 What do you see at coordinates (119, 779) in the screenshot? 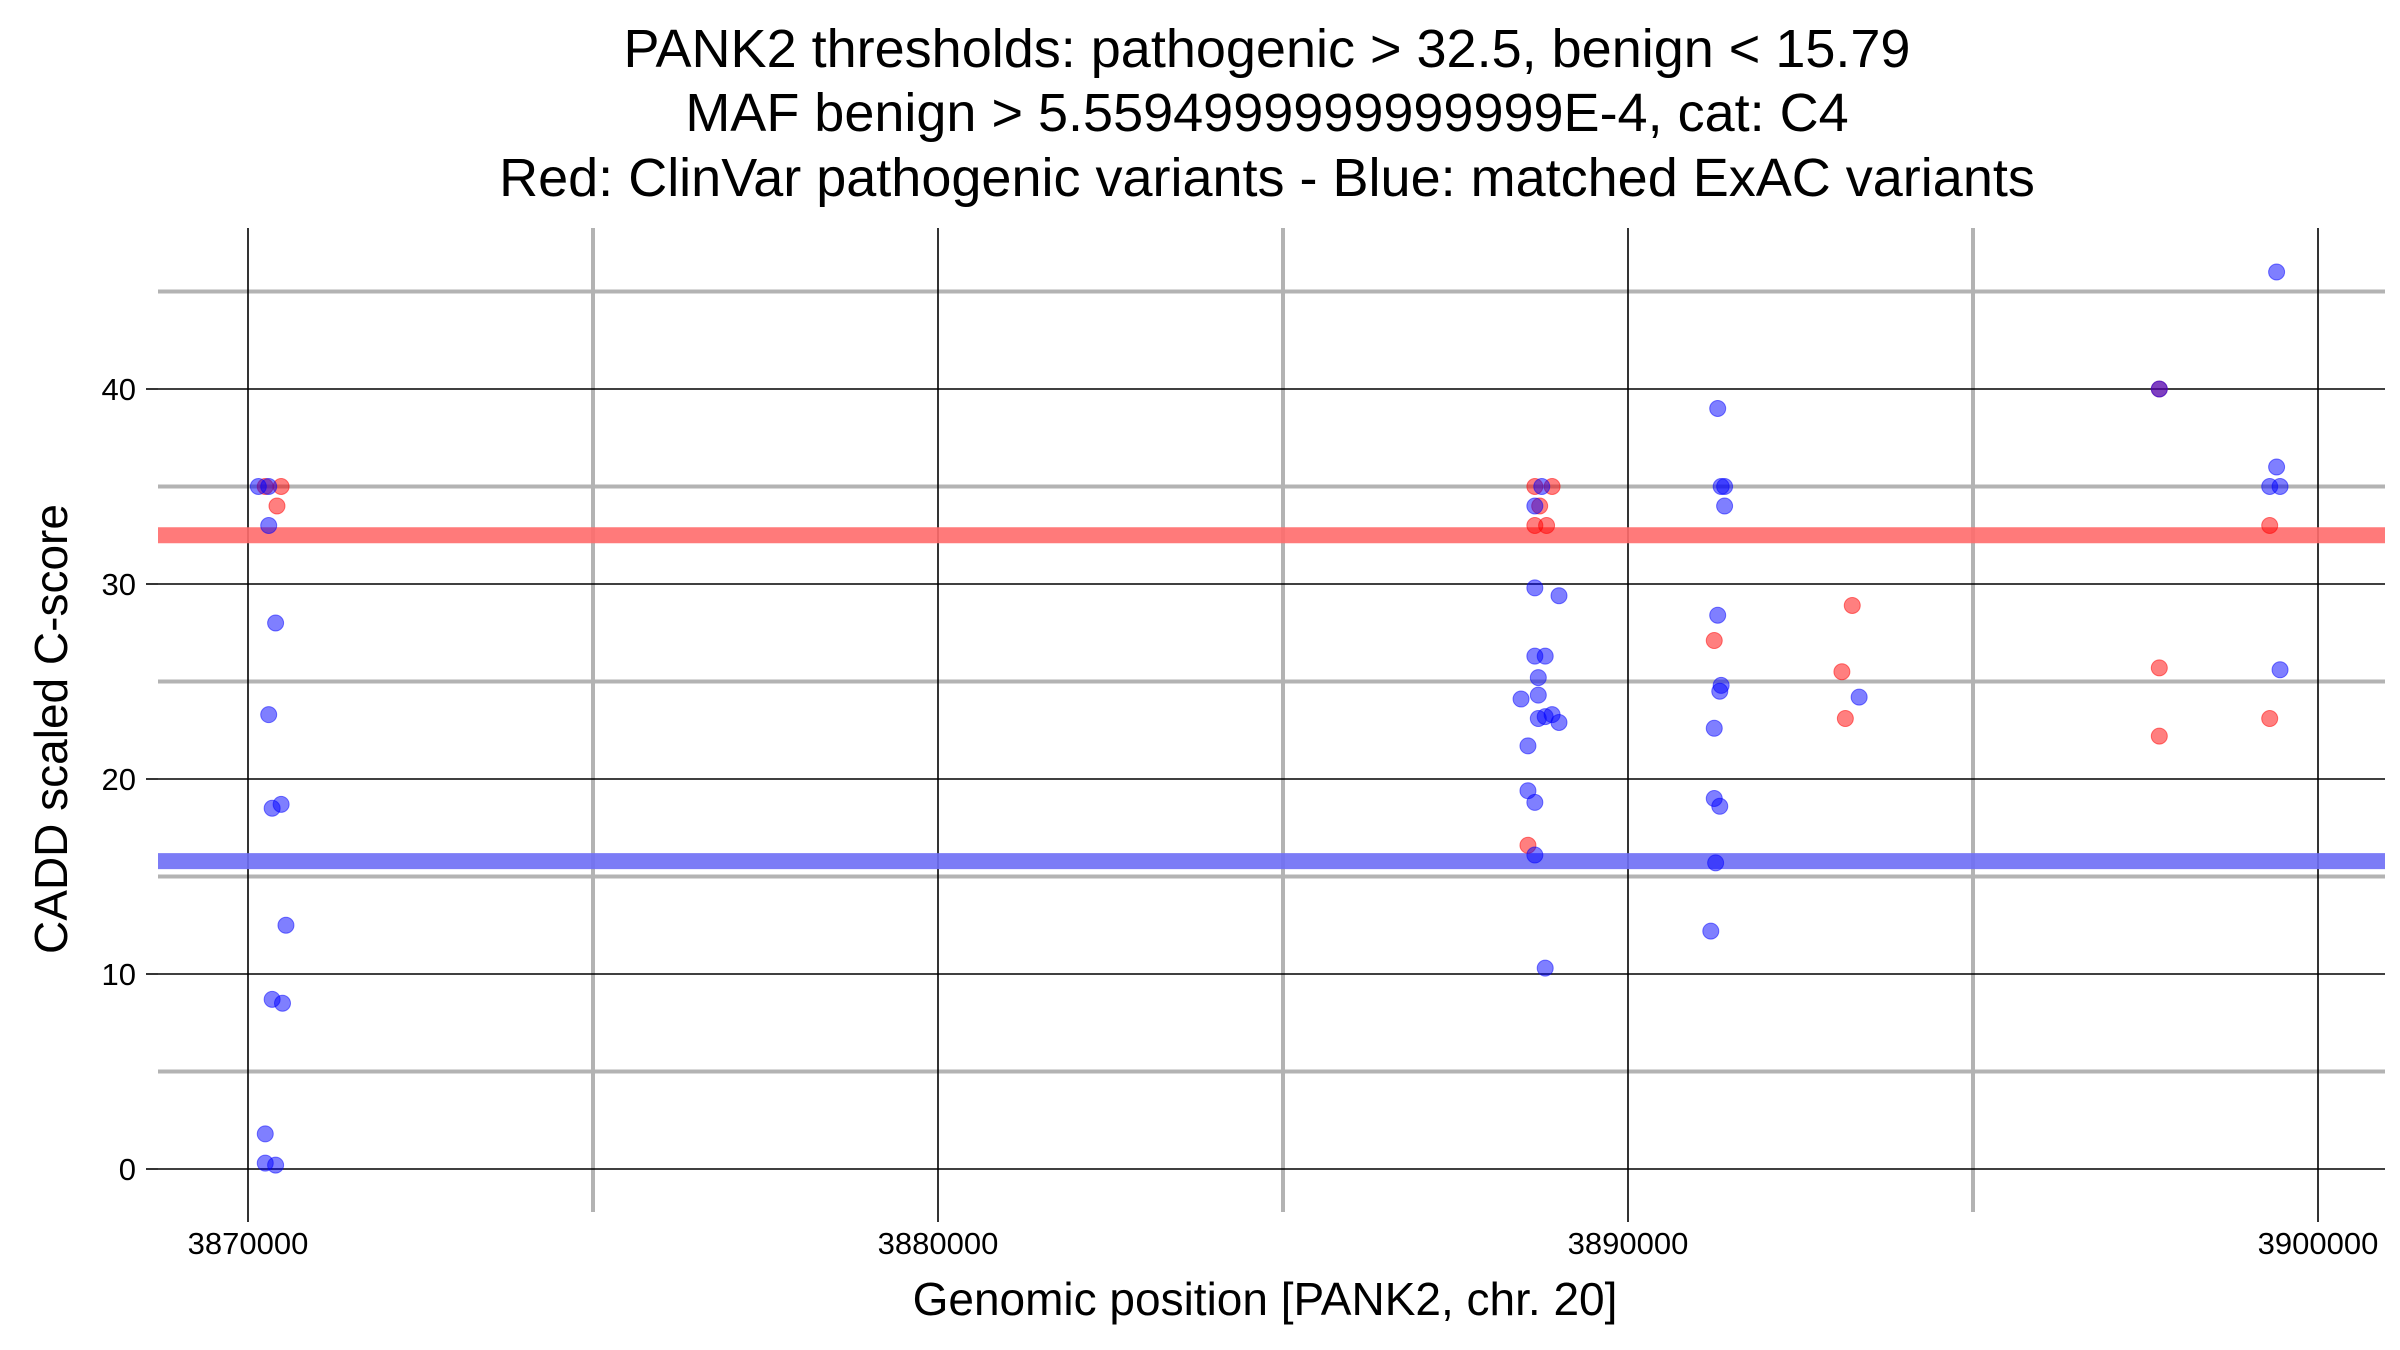
I see `y-tick-label: 20` at bounding box center [119, 779].